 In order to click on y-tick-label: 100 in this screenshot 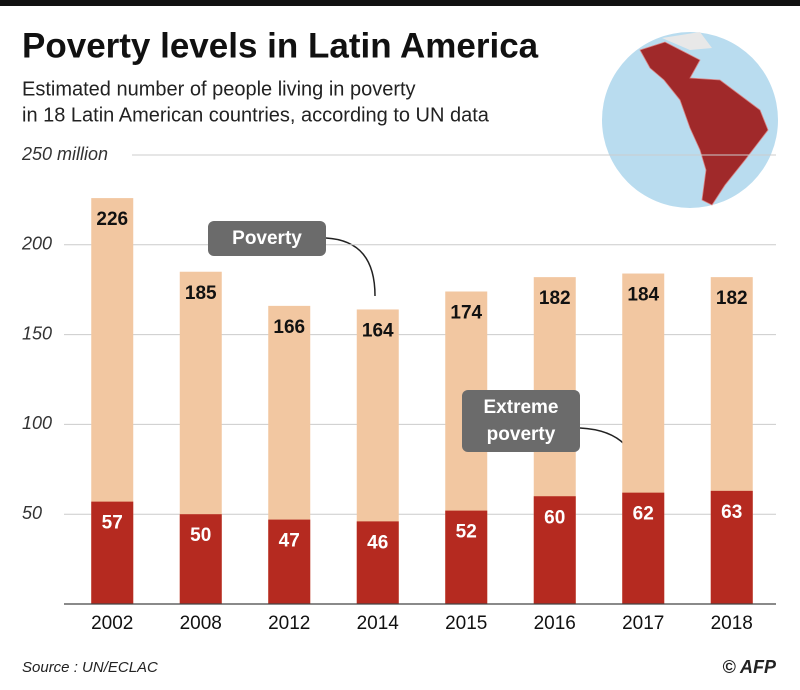, I will do `click(37, 423)`.